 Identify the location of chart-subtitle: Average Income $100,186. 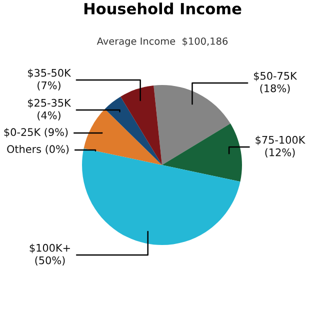
(162, 42).